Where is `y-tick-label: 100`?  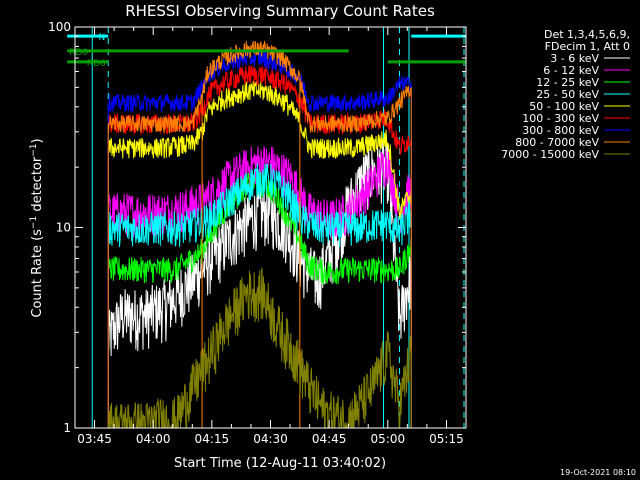 y-tick-label: 100 is located at coordinates (59, 27).